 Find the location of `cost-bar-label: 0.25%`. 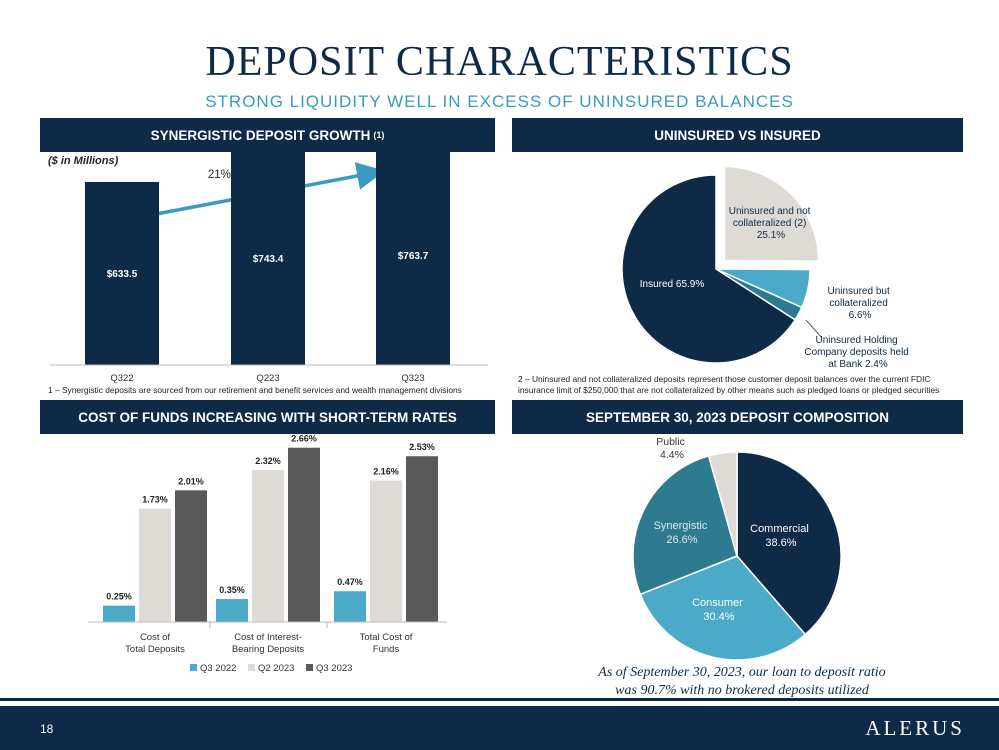

cost-bar-label: 0.25% is located at coordinates (119, 597).